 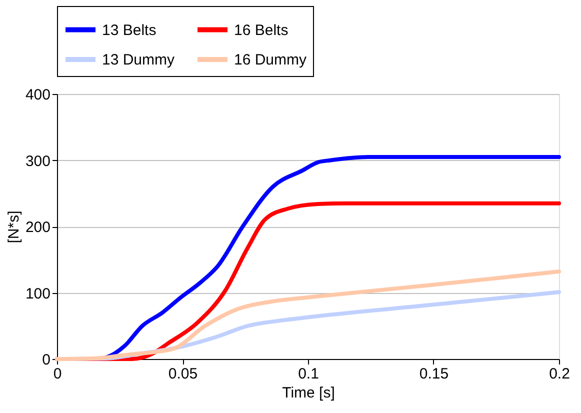 I want to click on x-tick-label: 0.15, so click(x=434, y=374).